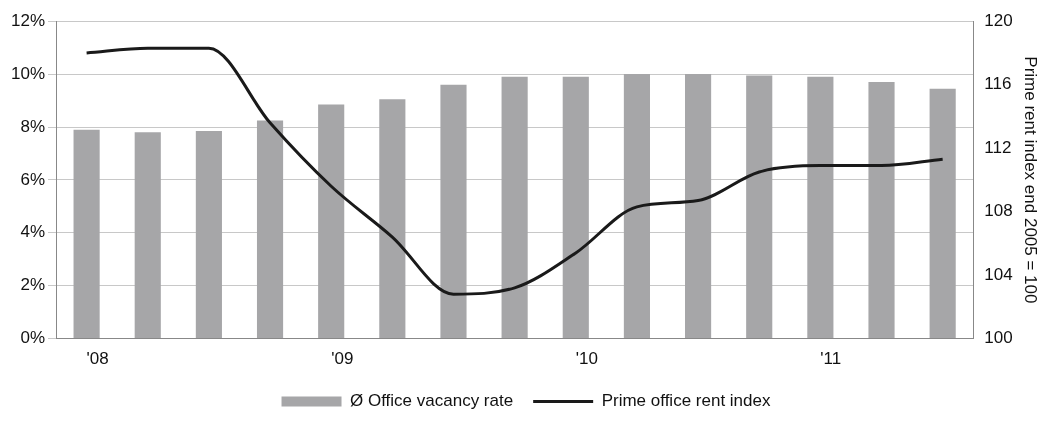 The image size is (1056, 428). What do you see at coordinates (28, 73) in the screenshot?
I see `y-tick-label: 10%` at bounding box center [28, 73].